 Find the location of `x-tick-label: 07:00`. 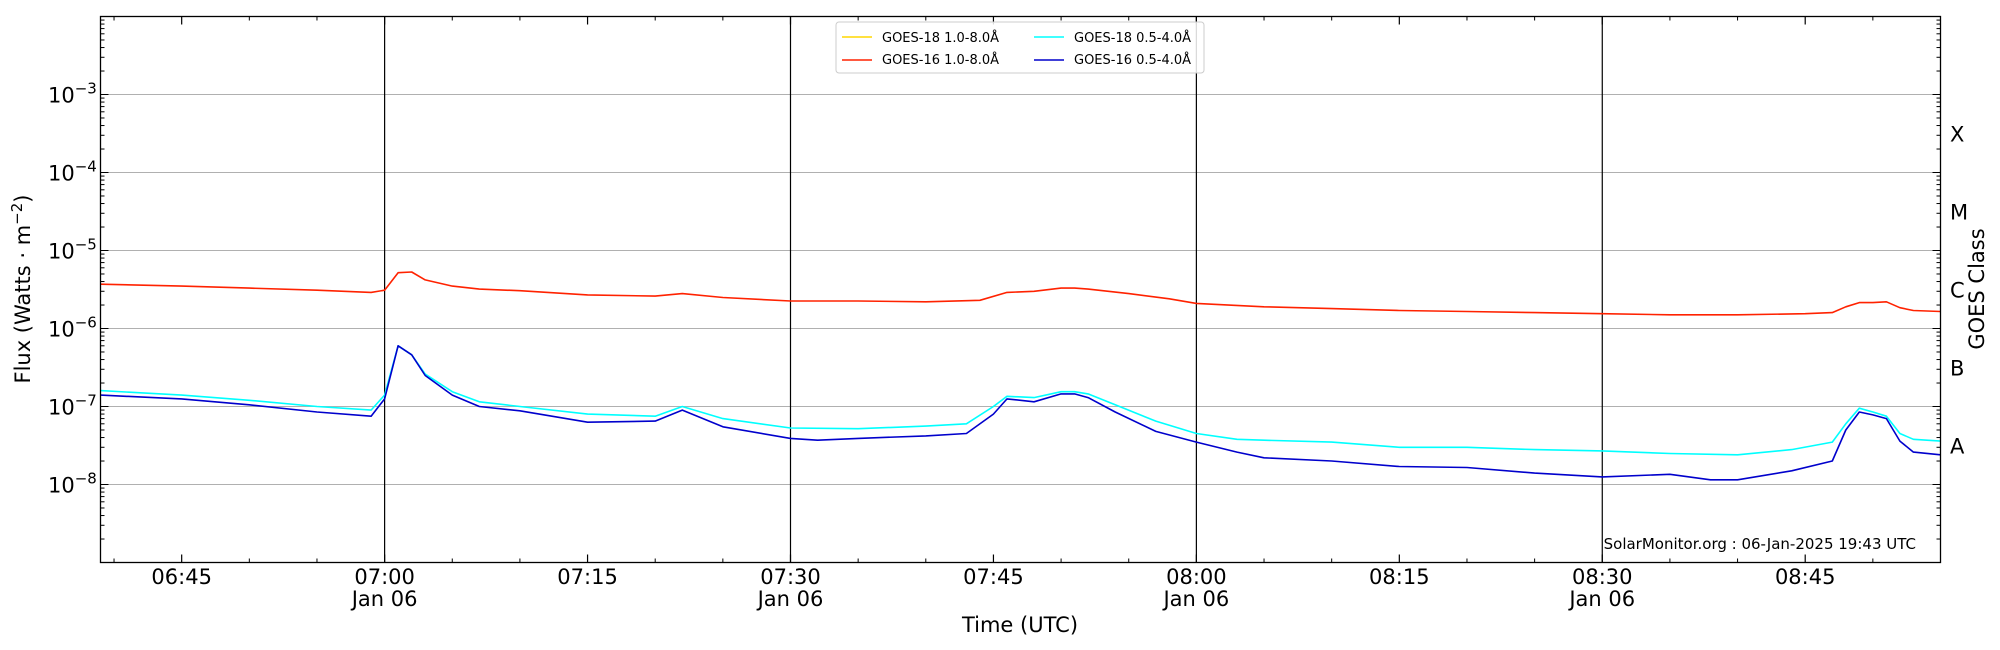

x-tick-label: 07:00 is located at coordinates (384, 577).